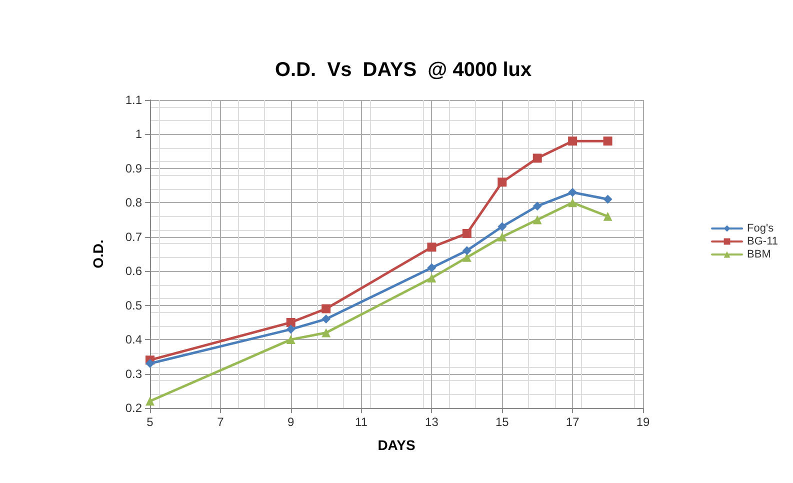 Image resolution: width=793 pixels, height=483 pixels. What do you see at coordinates (133, 203) in the screenshot?
I see `y-tick-label: 0.8` at bounding box center [133, 203].